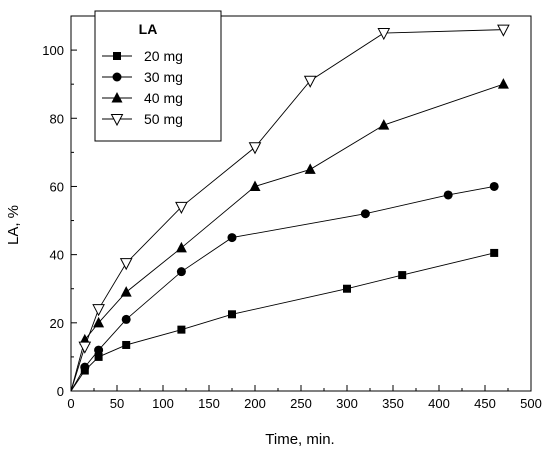  I want to click on x-tick-label: 450, so click(485, 403).